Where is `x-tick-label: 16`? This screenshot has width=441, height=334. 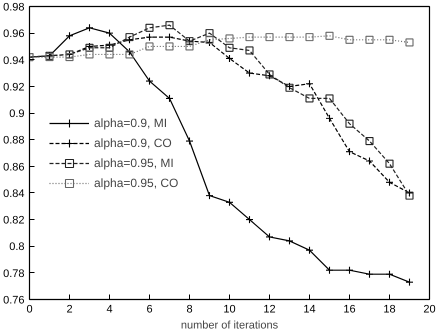
x-tick-label: 16 is located at coordinates (349, 310).